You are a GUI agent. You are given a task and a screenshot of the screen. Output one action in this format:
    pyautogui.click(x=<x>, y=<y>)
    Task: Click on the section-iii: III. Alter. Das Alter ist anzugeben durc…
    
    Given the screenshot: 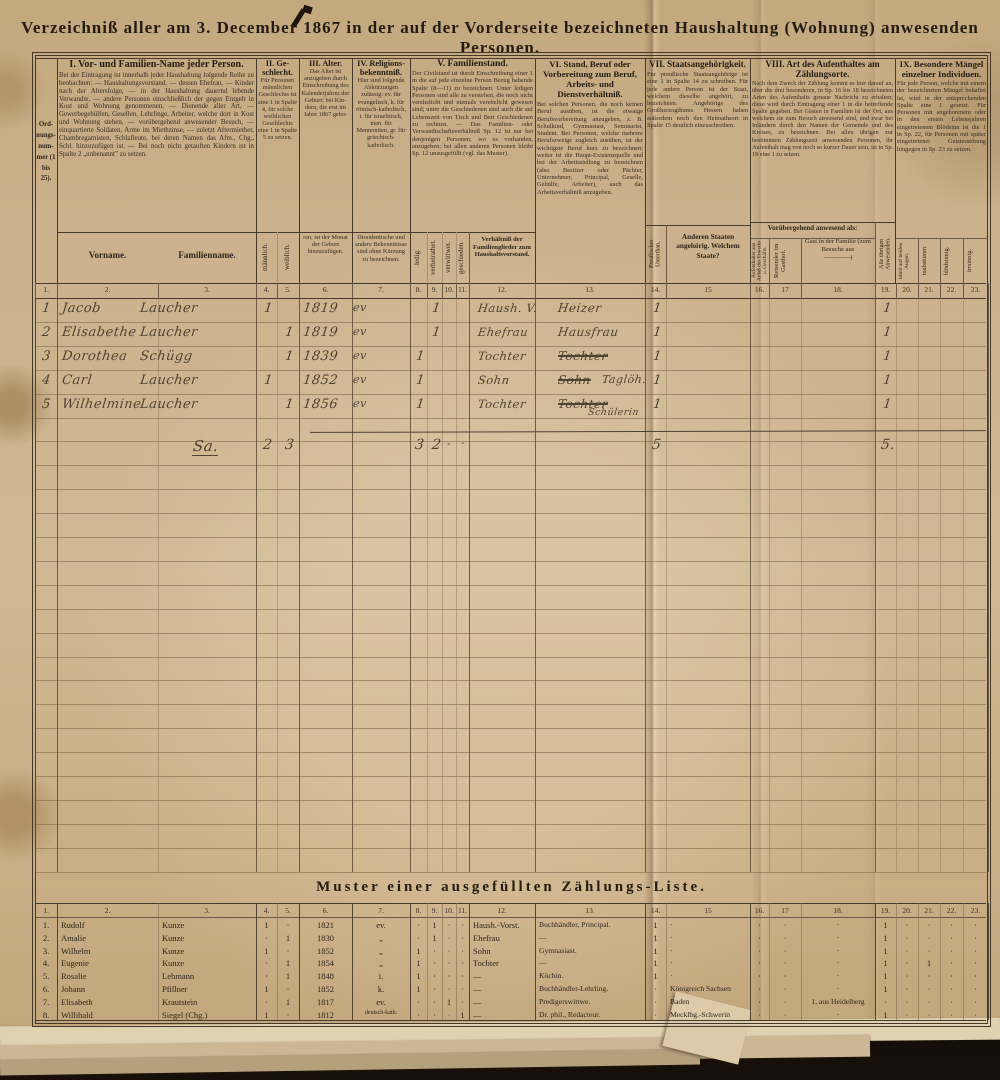 What is the action you would take?
    pyautogui.click(x=325, y=144)
    